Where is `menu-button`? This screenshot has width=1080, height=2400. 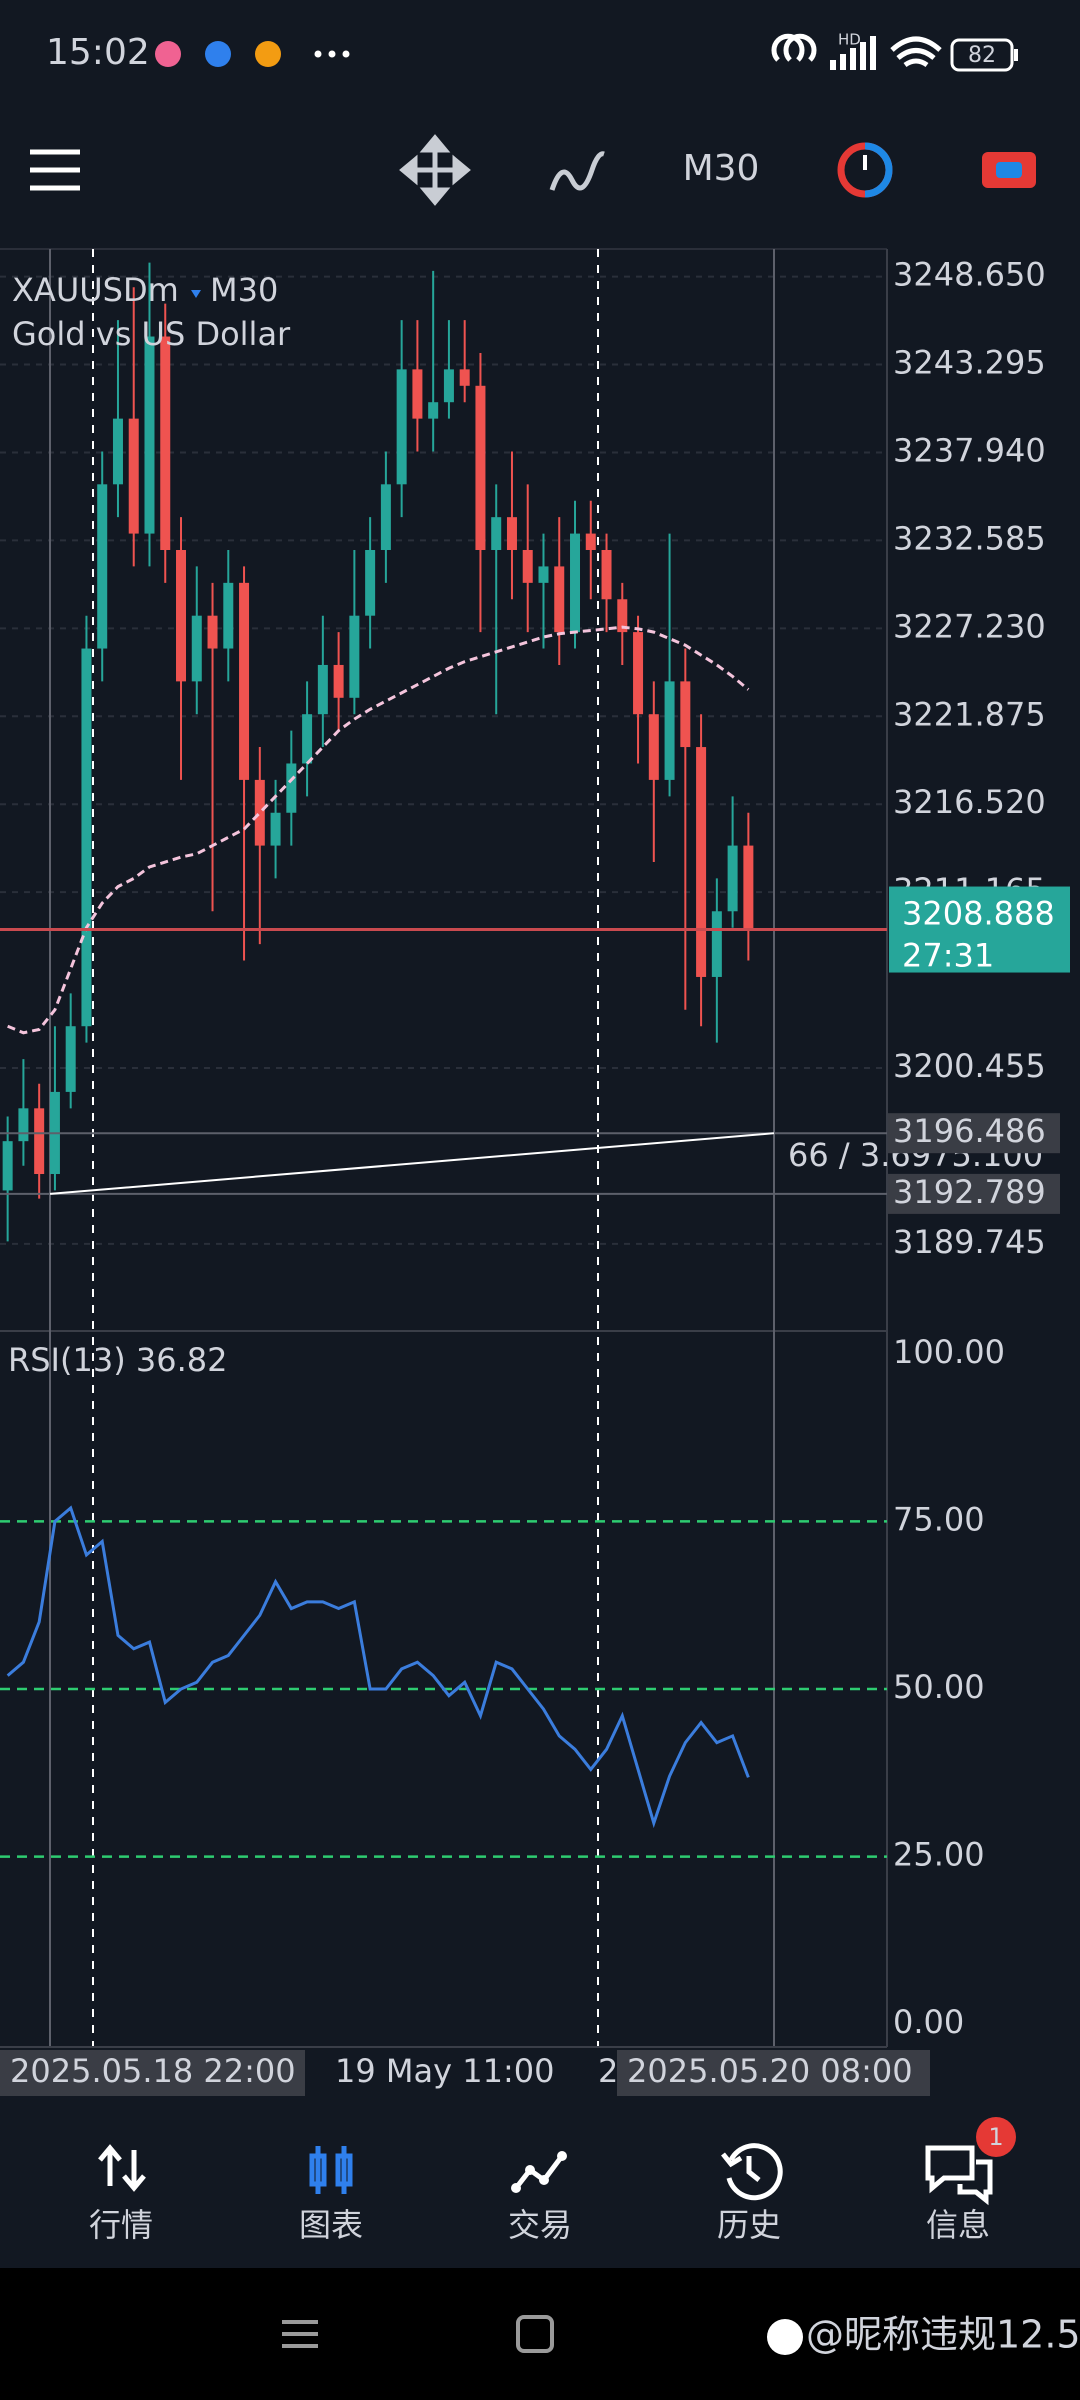 menu-button is located at coordinates (55, 170).